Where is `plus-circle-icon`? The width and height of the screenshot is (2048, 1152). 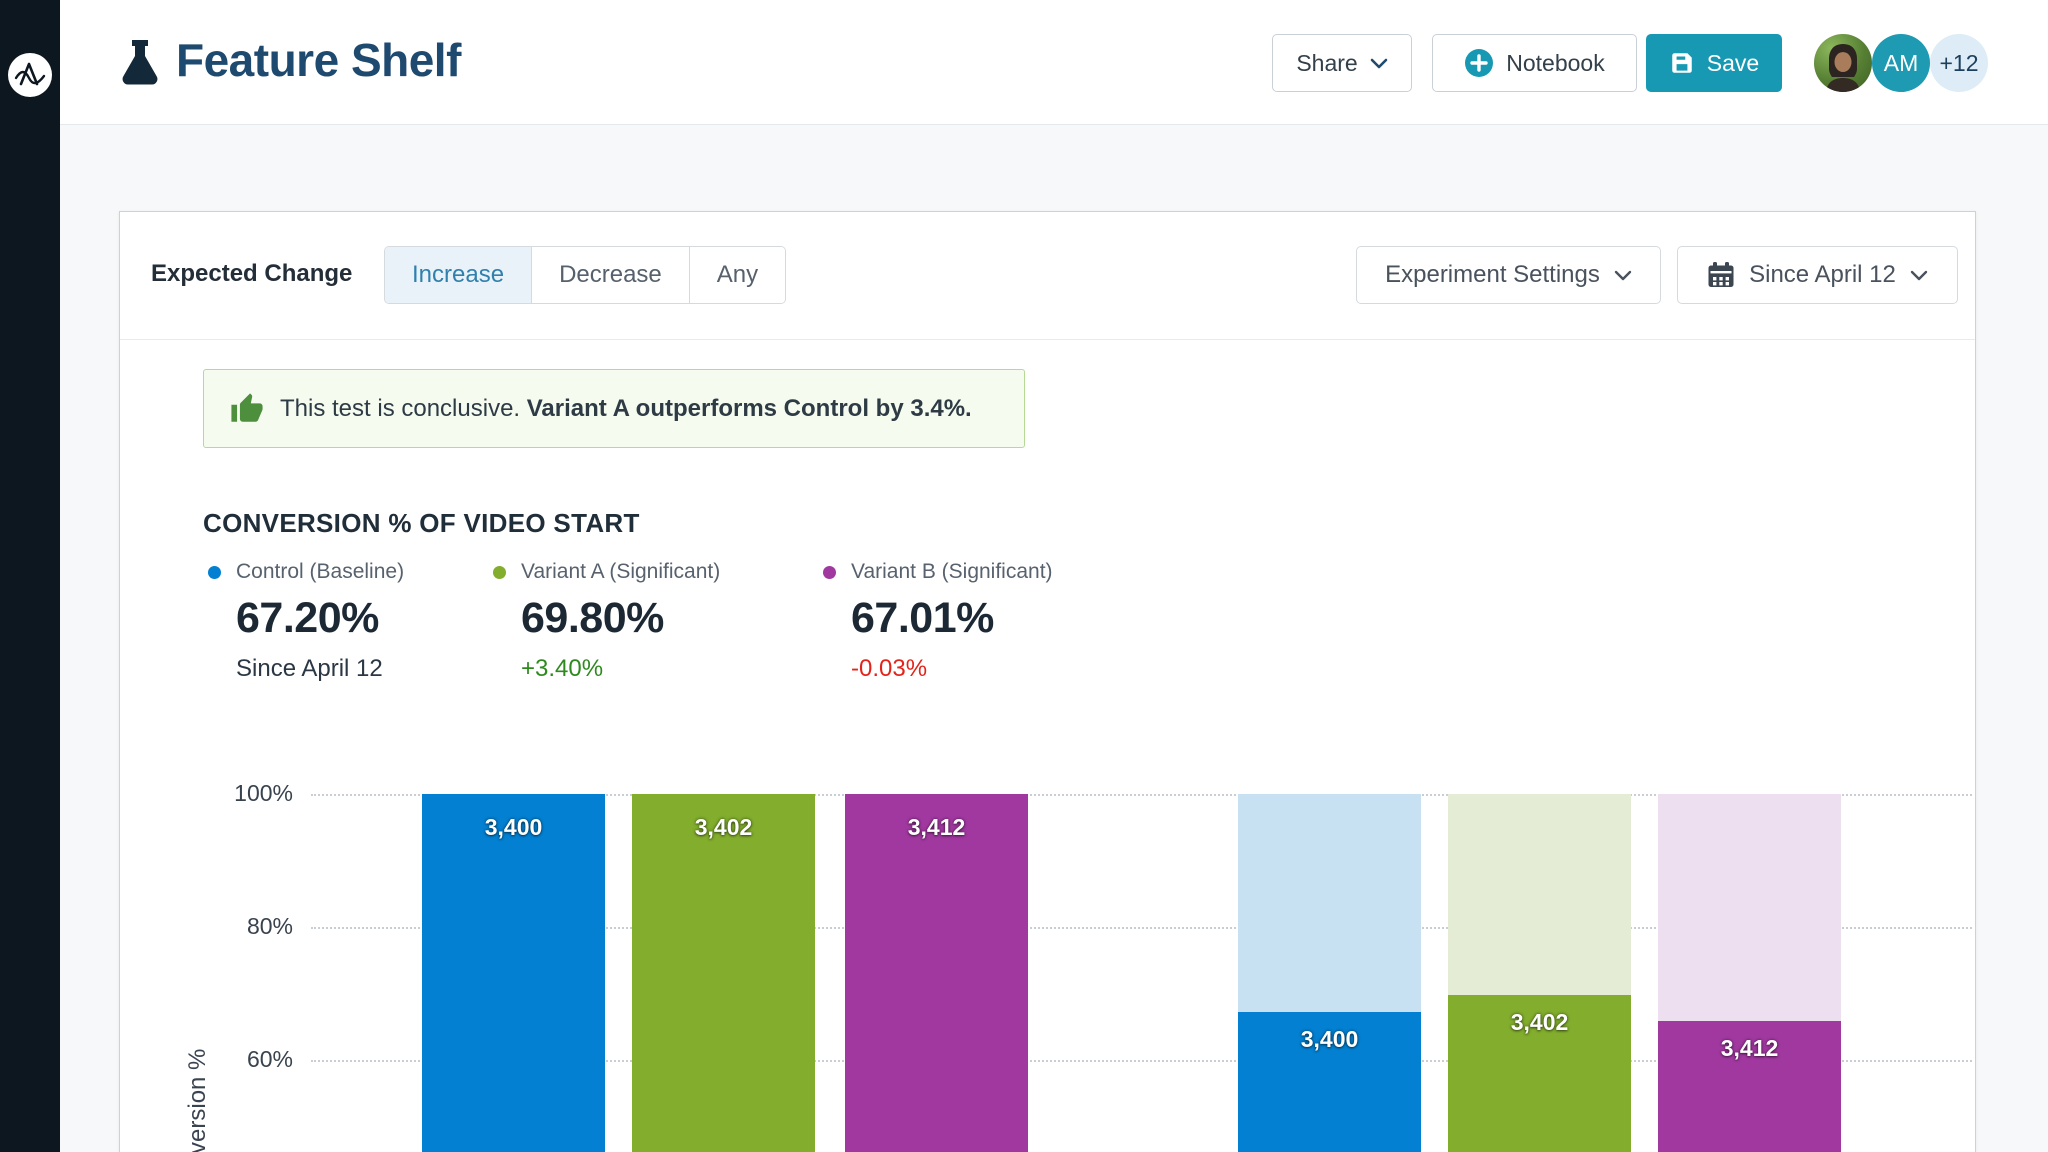 plus-circle-icon is located at coordinates (1479, 63).